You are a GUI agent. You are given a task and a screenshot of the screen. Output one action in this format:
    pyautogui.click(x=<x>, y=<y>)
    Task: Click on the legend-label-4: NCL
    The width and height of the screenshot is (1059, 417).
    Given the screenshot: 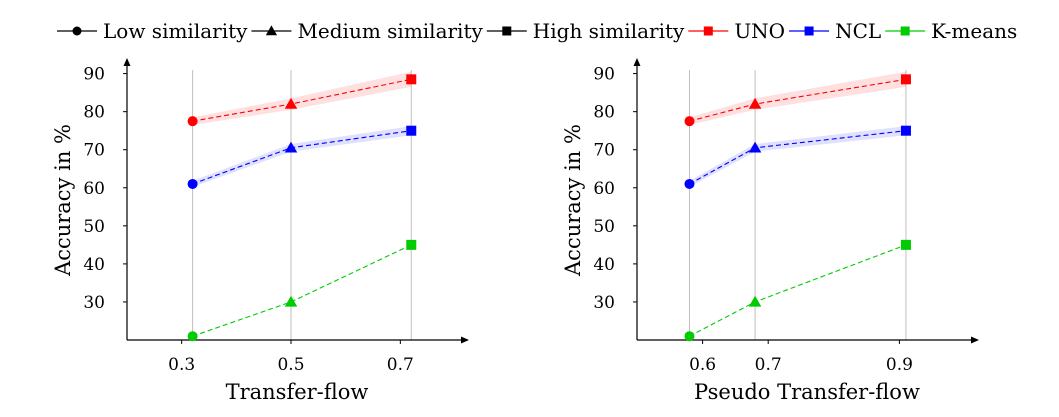 What is the action you would take?
    pyautogui.click(x=858, y=31)
    